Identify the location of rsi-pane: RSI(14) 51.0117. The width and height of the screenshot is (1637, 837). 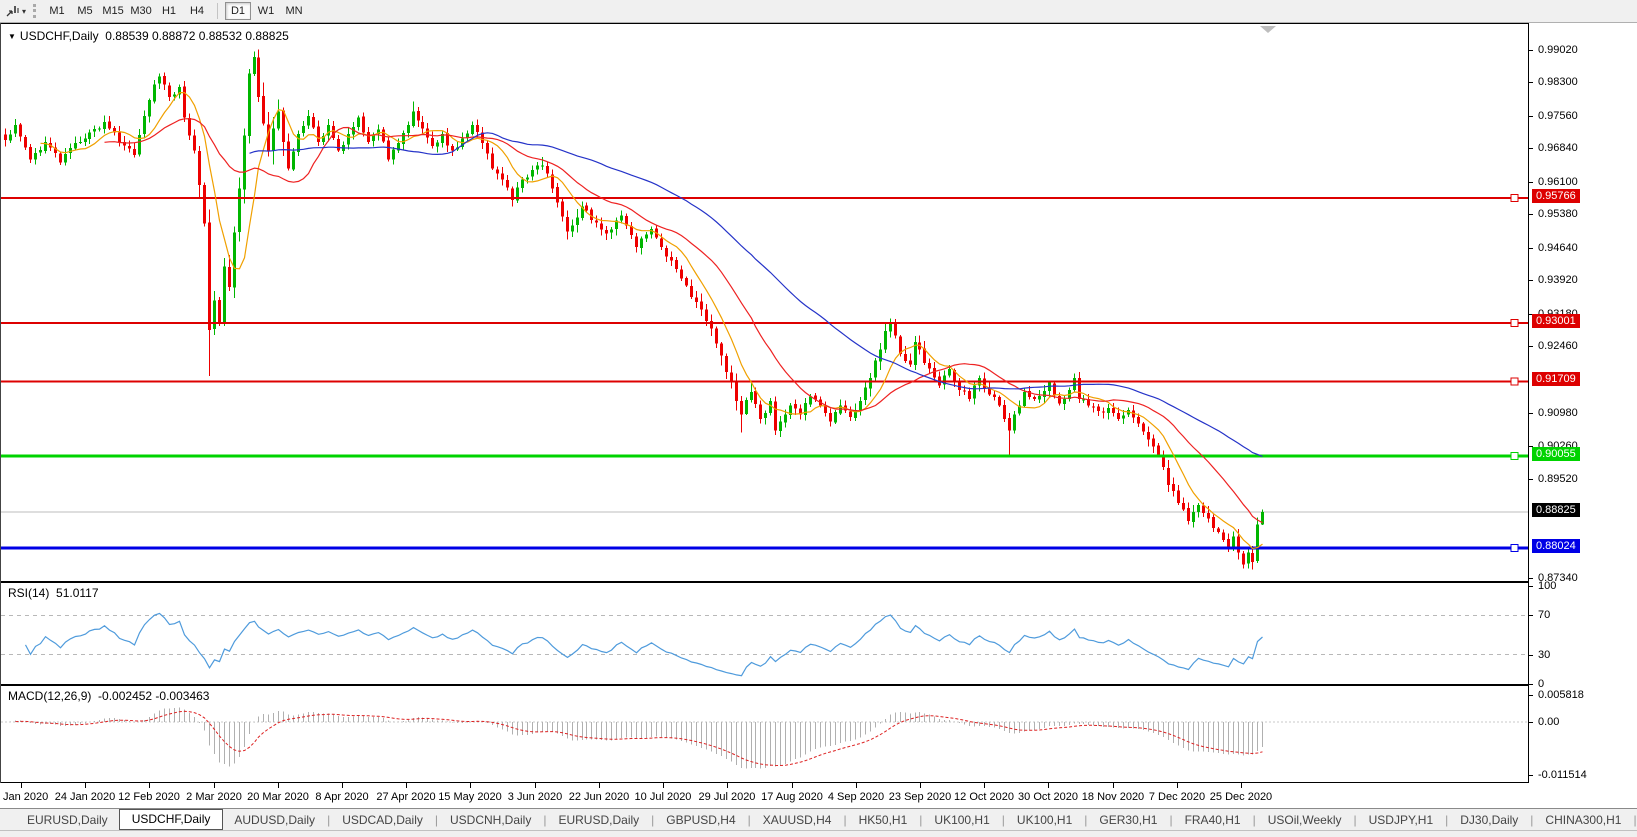
(764, 634).